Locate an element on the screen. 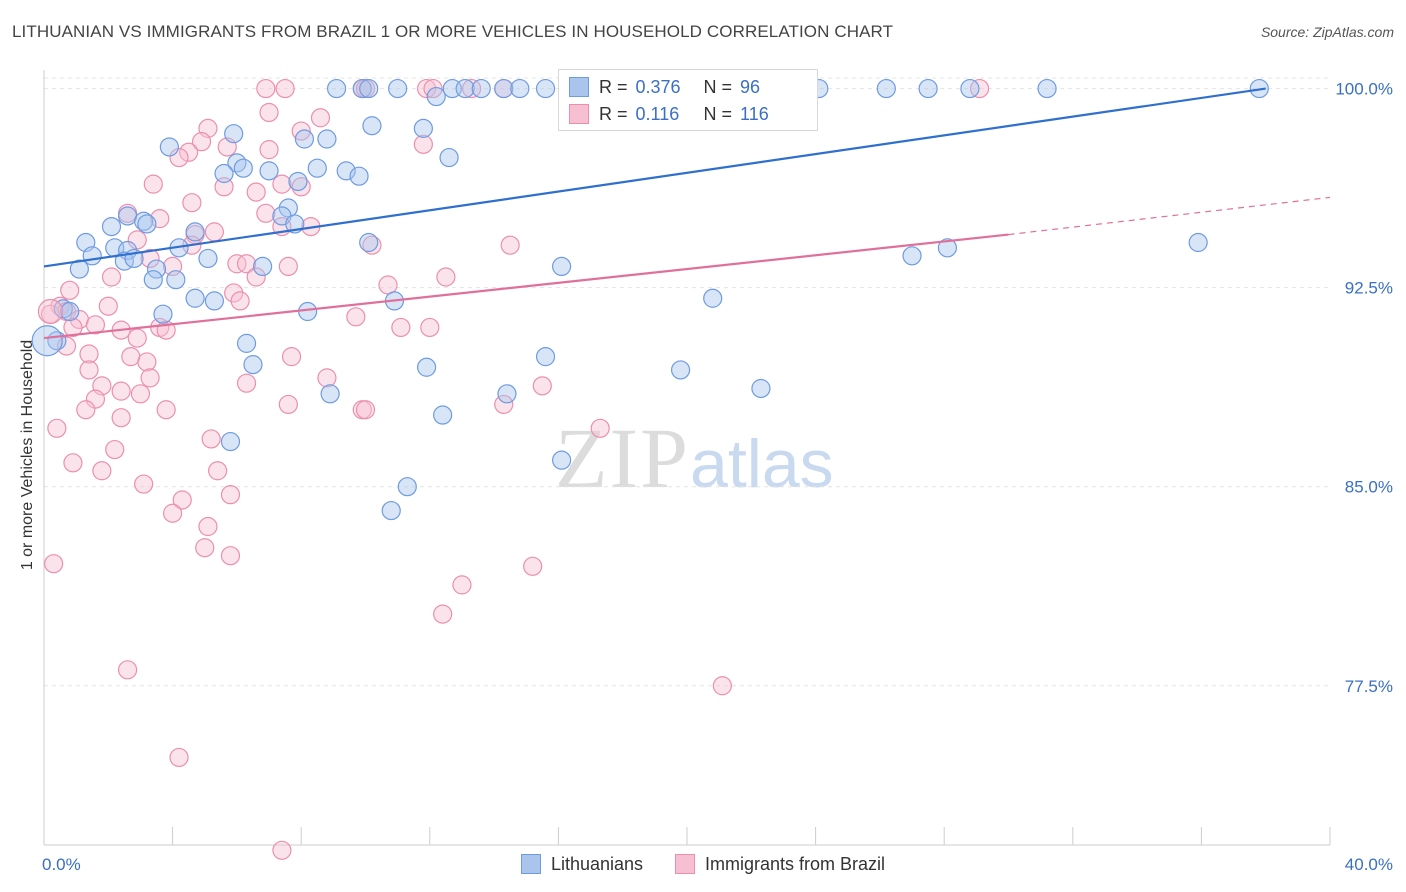  x-tick-label-max: 40.0% is located at coordinates (1369, 864).